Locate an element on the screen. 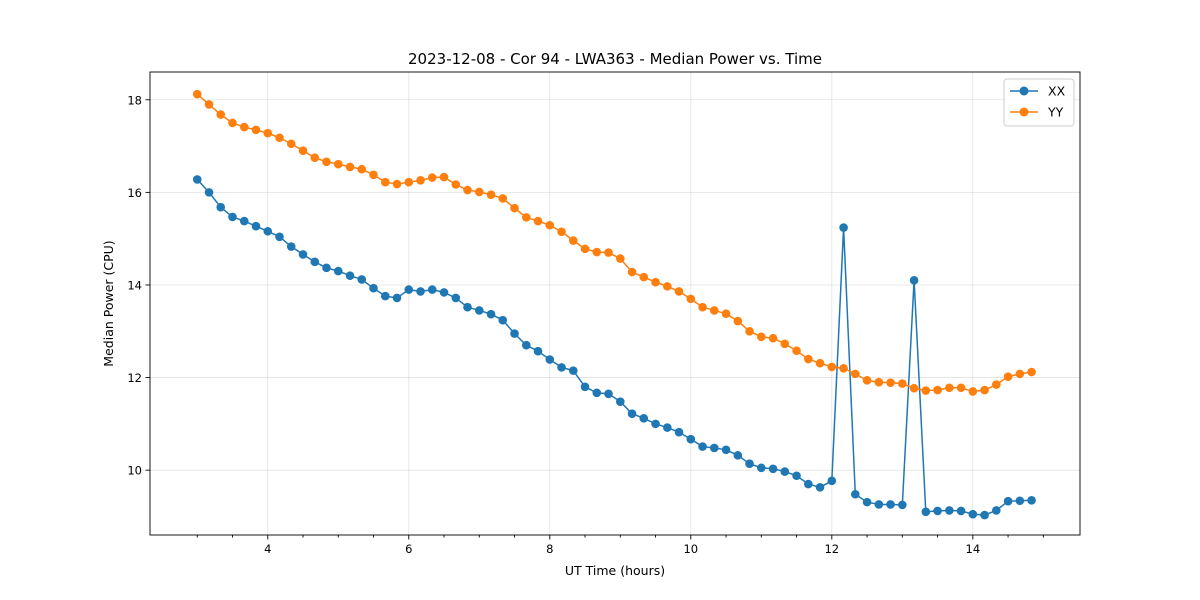  x-axis-label: UT Time (hours) is located at coordinates (615, 570).